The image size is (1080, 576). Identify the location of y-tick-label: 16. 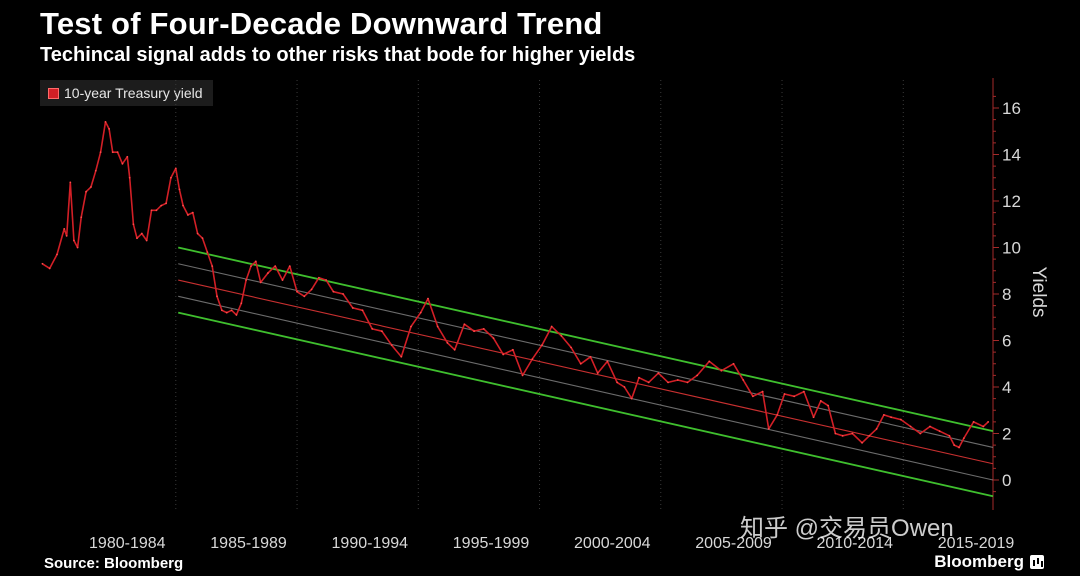
(1011, 108).